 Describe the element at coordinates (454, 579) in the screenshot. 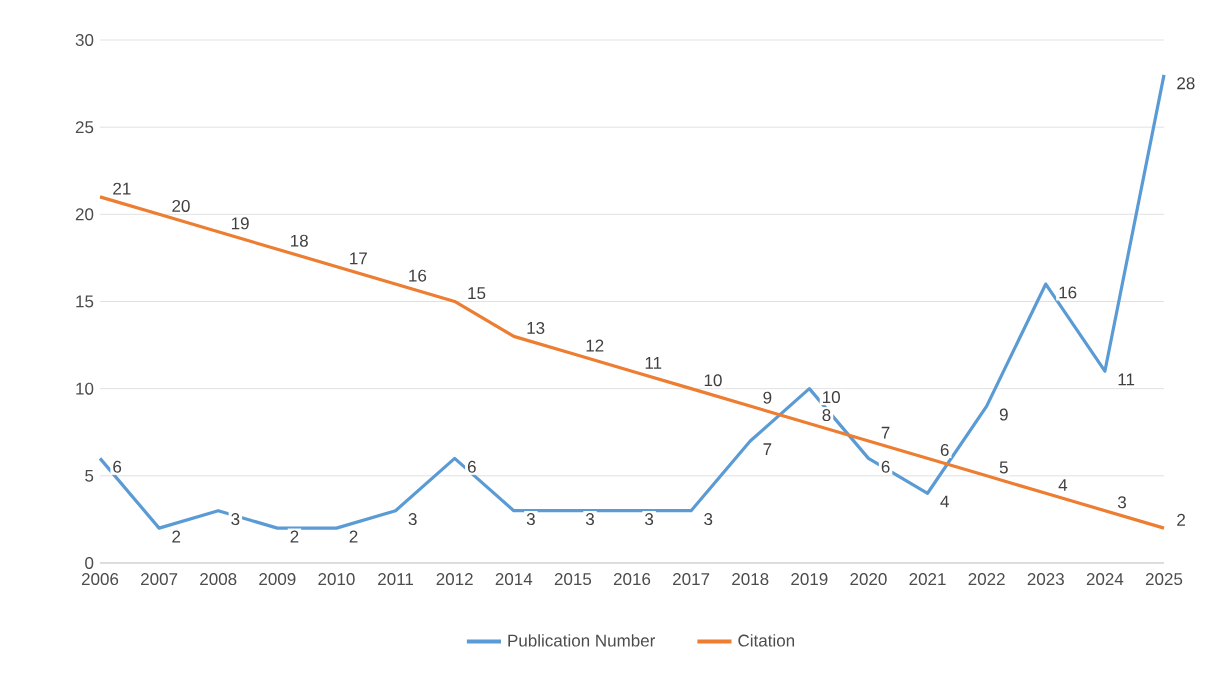

I see `x-tick-label: 2012` at that location.